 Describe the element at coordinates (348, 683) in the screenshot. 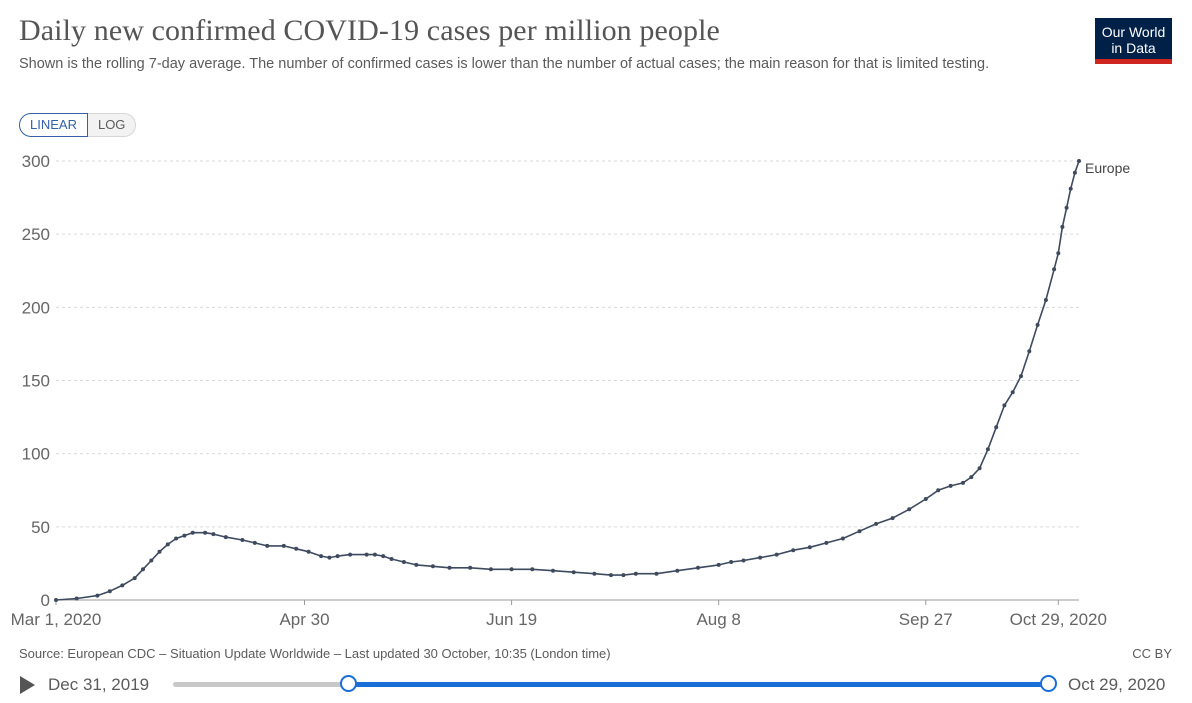

I see `timeline-start-handle` at that location.